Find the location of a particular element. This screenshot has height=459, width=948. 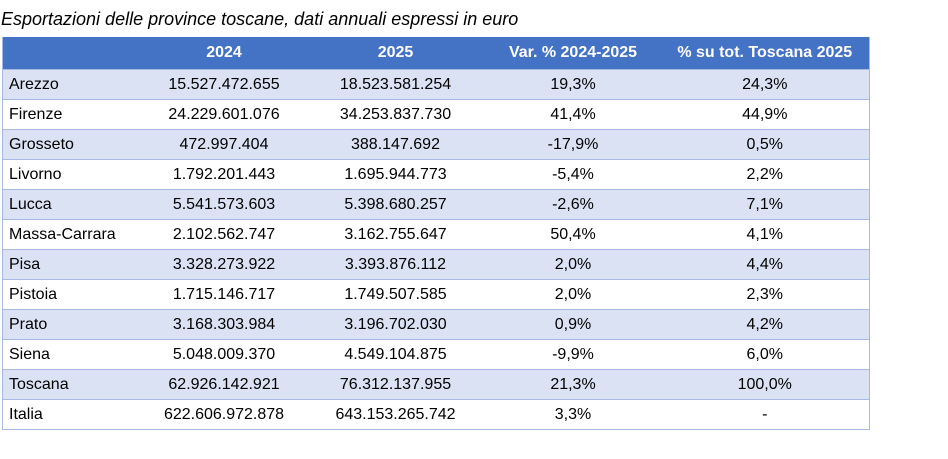

header-2025: 2025 is located at coordinates (395, 53).